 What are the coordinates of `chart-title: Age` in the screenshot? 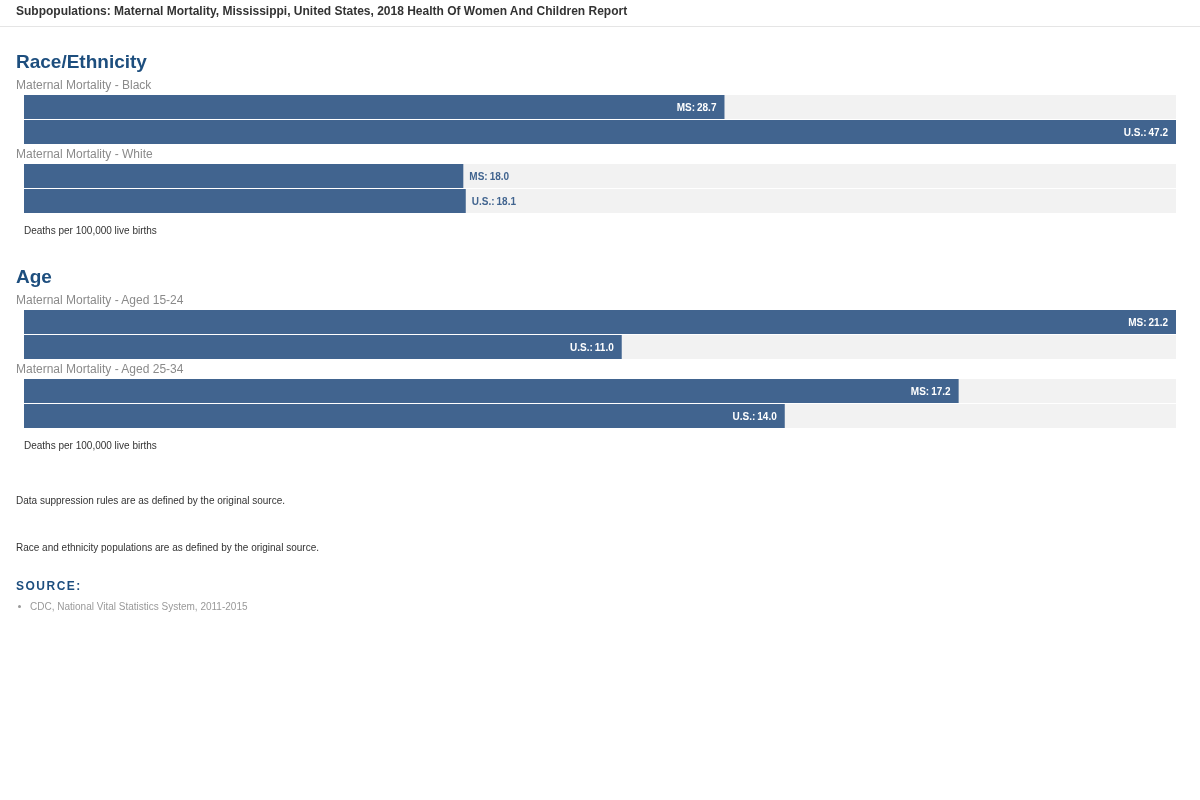 It's located at (34, 277).